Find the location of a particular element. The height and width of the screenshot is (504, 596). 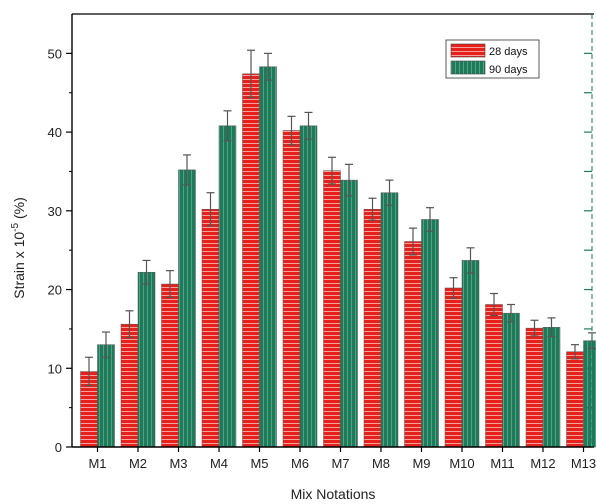

bar-90-days-m1 is located at coordinates (106, 396).